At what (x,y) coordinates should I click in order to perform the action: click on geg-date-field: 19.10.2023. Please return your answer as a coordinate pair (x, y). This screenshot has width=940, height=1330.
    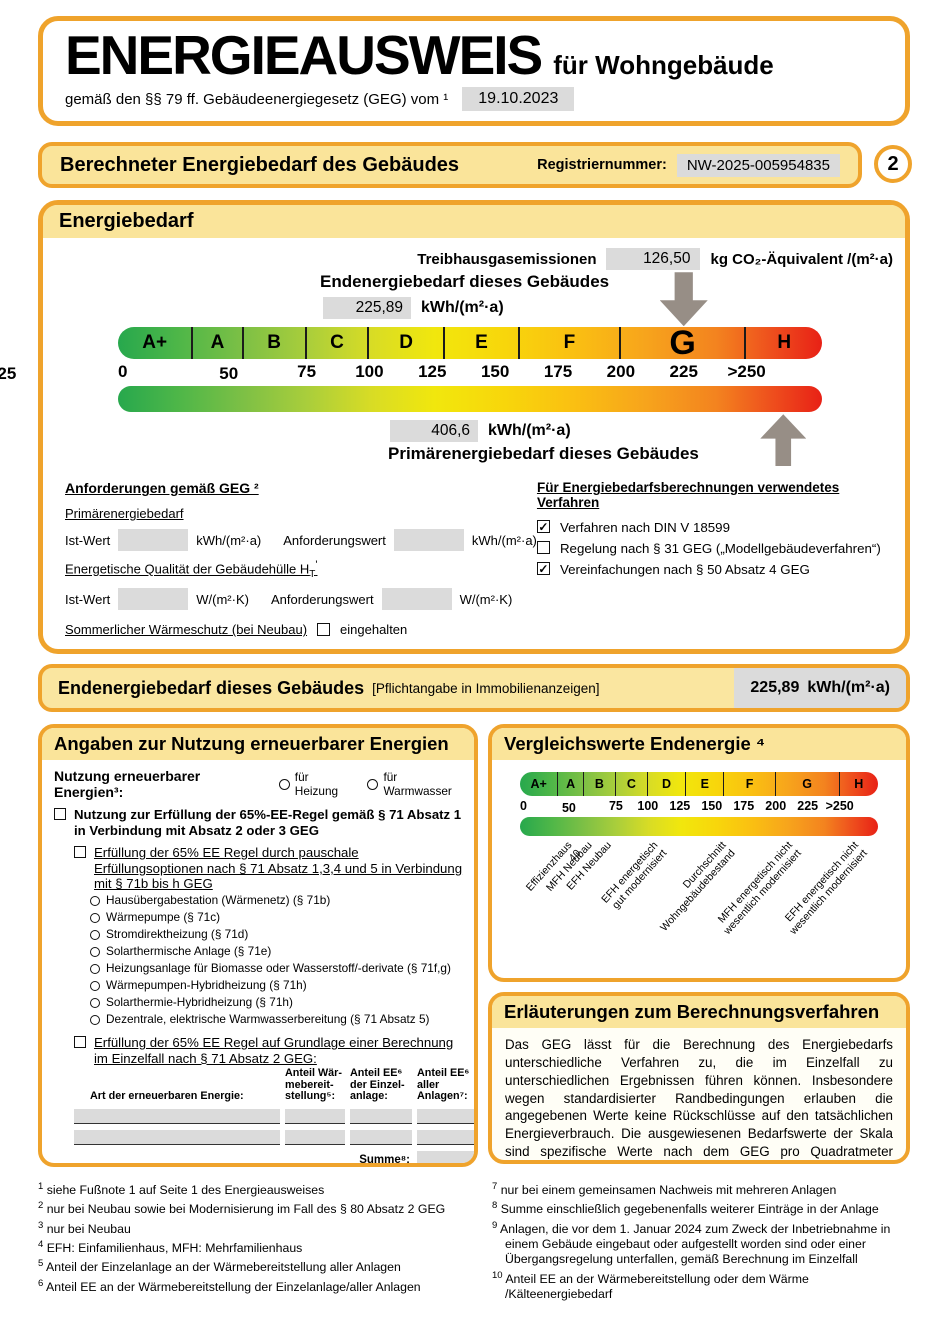
    Looking at the image, I should click on (518, 99).